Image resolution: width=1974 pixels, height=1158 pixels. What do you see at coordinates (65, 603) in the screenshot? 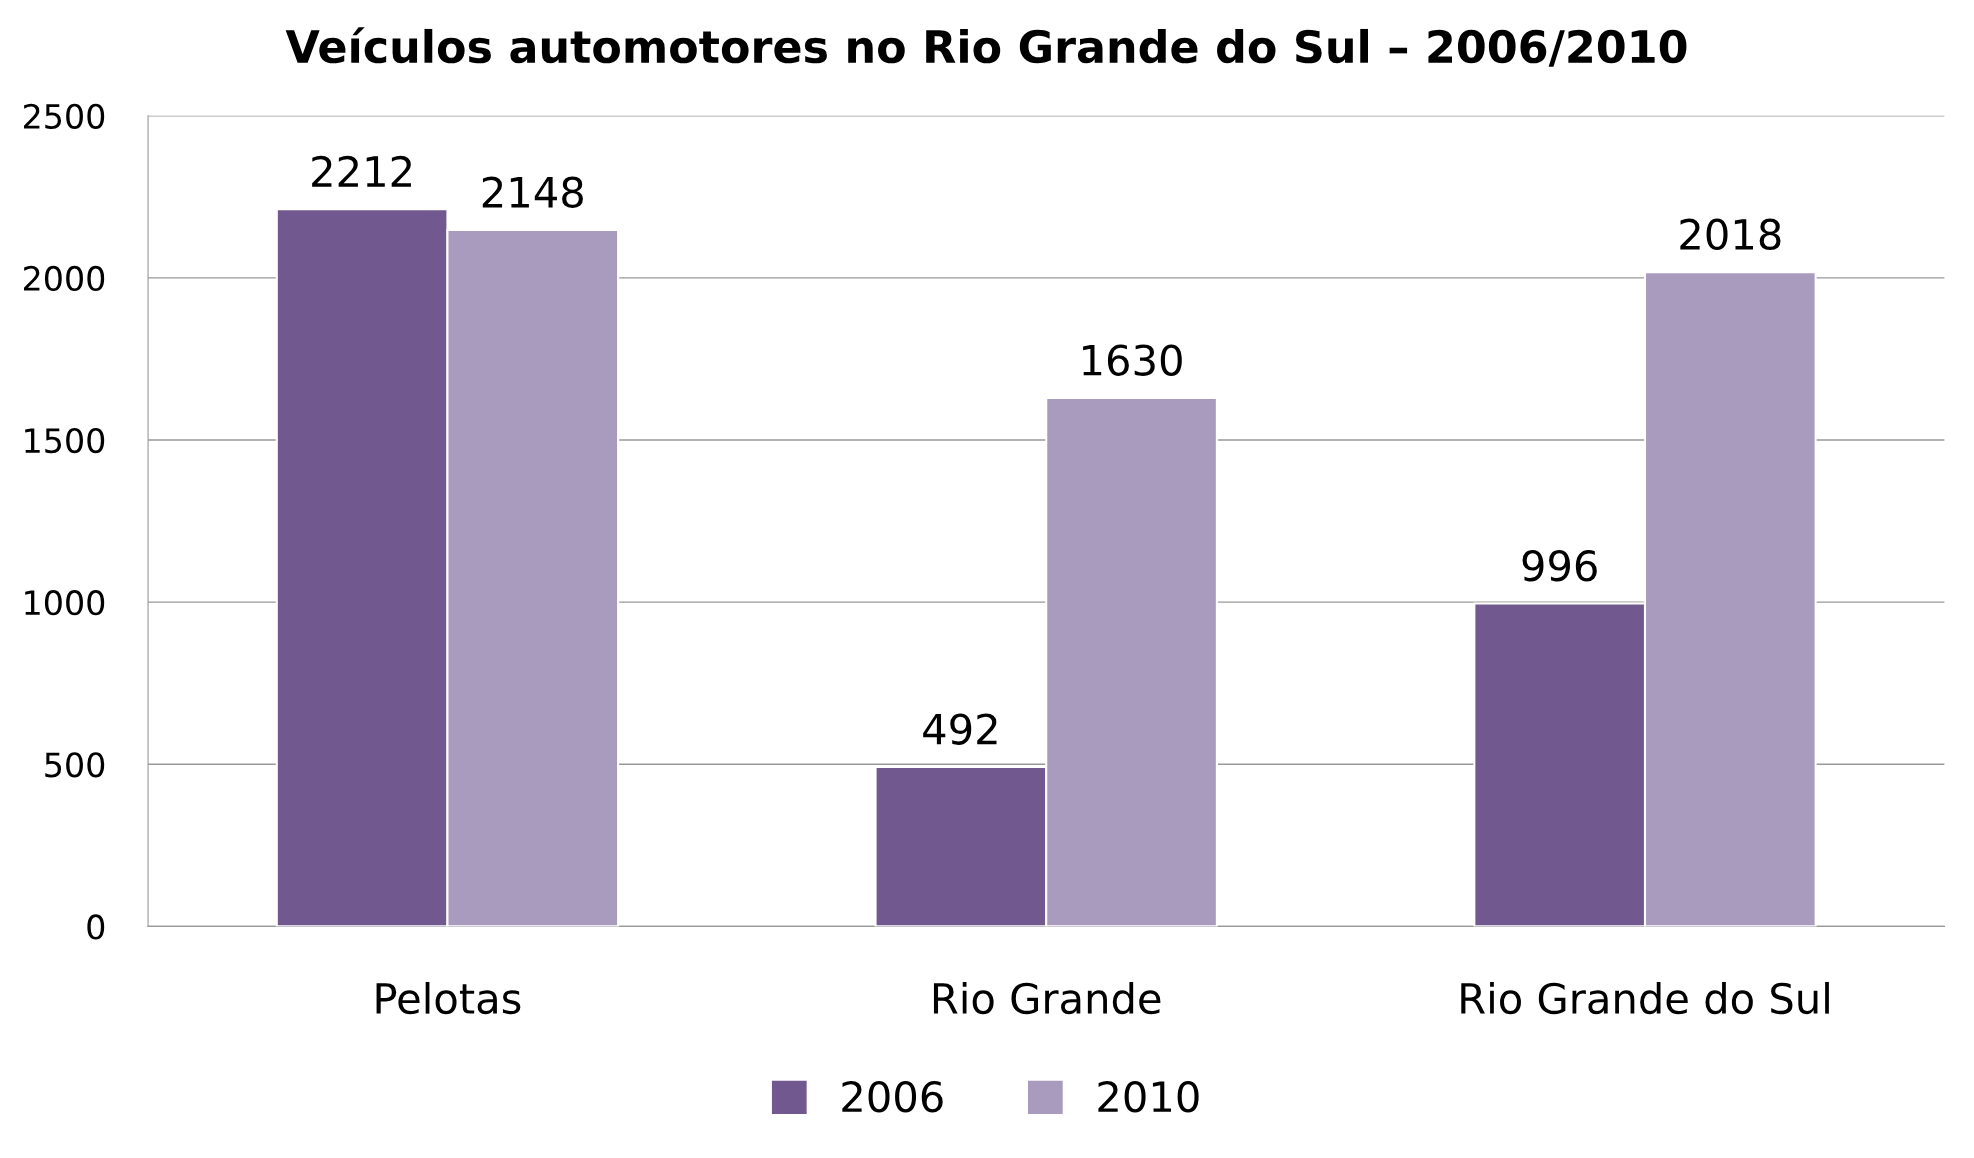
I see `y-tick-label: 1000` at bounding box center [65, 603].